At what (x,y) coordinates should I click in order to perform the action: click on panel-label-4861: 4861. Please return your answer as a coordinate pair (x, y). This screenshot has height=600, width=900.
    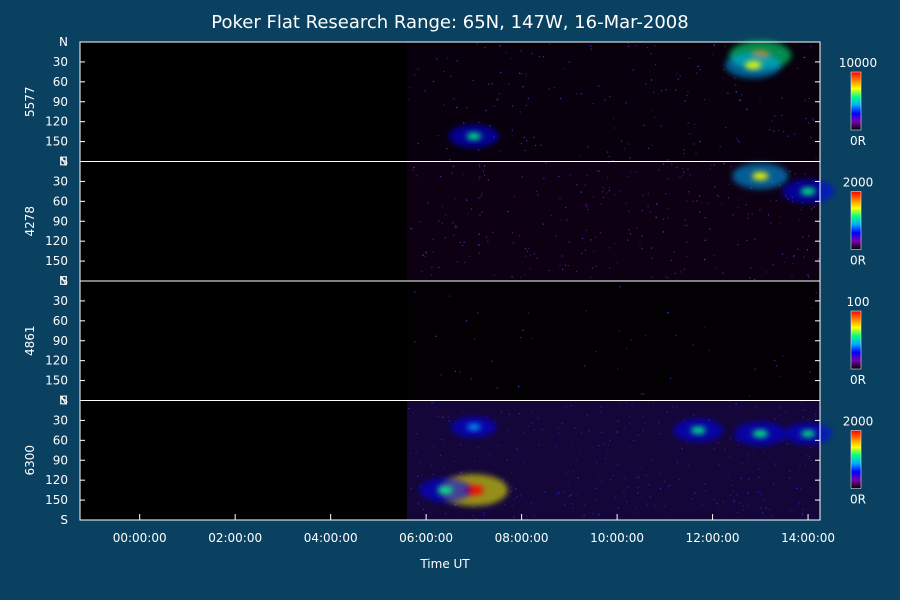
    Looking at the image, I should click on (30, 340).